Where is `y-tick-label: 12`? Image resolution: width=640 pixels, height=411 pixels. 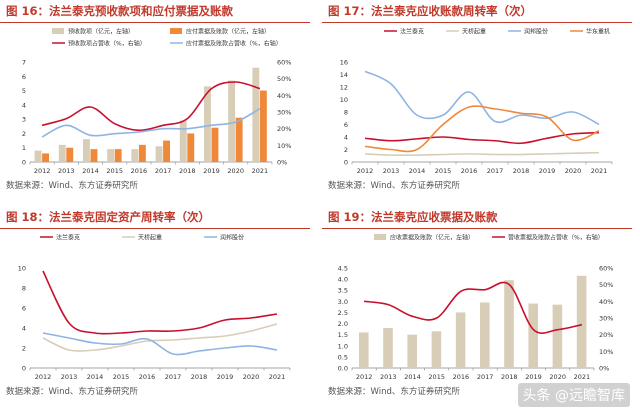 y-tick-label: 12 is located at coordinates (344, 88).